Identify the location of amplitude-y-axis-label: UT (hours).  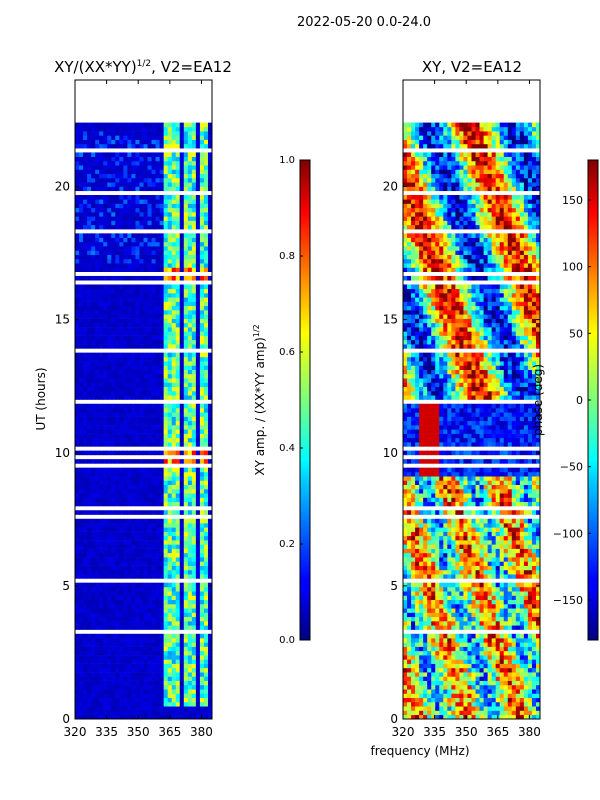
(41, 398).